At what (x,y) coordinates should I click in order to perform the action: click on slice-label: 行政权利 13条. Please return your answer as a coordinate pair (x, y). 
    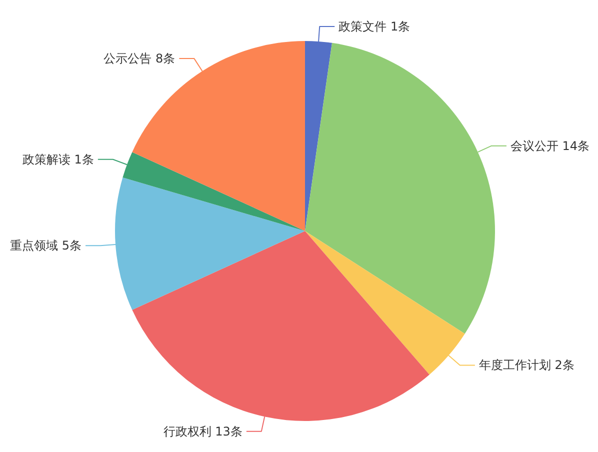
    Looking at the image, I should click on (202, 431).